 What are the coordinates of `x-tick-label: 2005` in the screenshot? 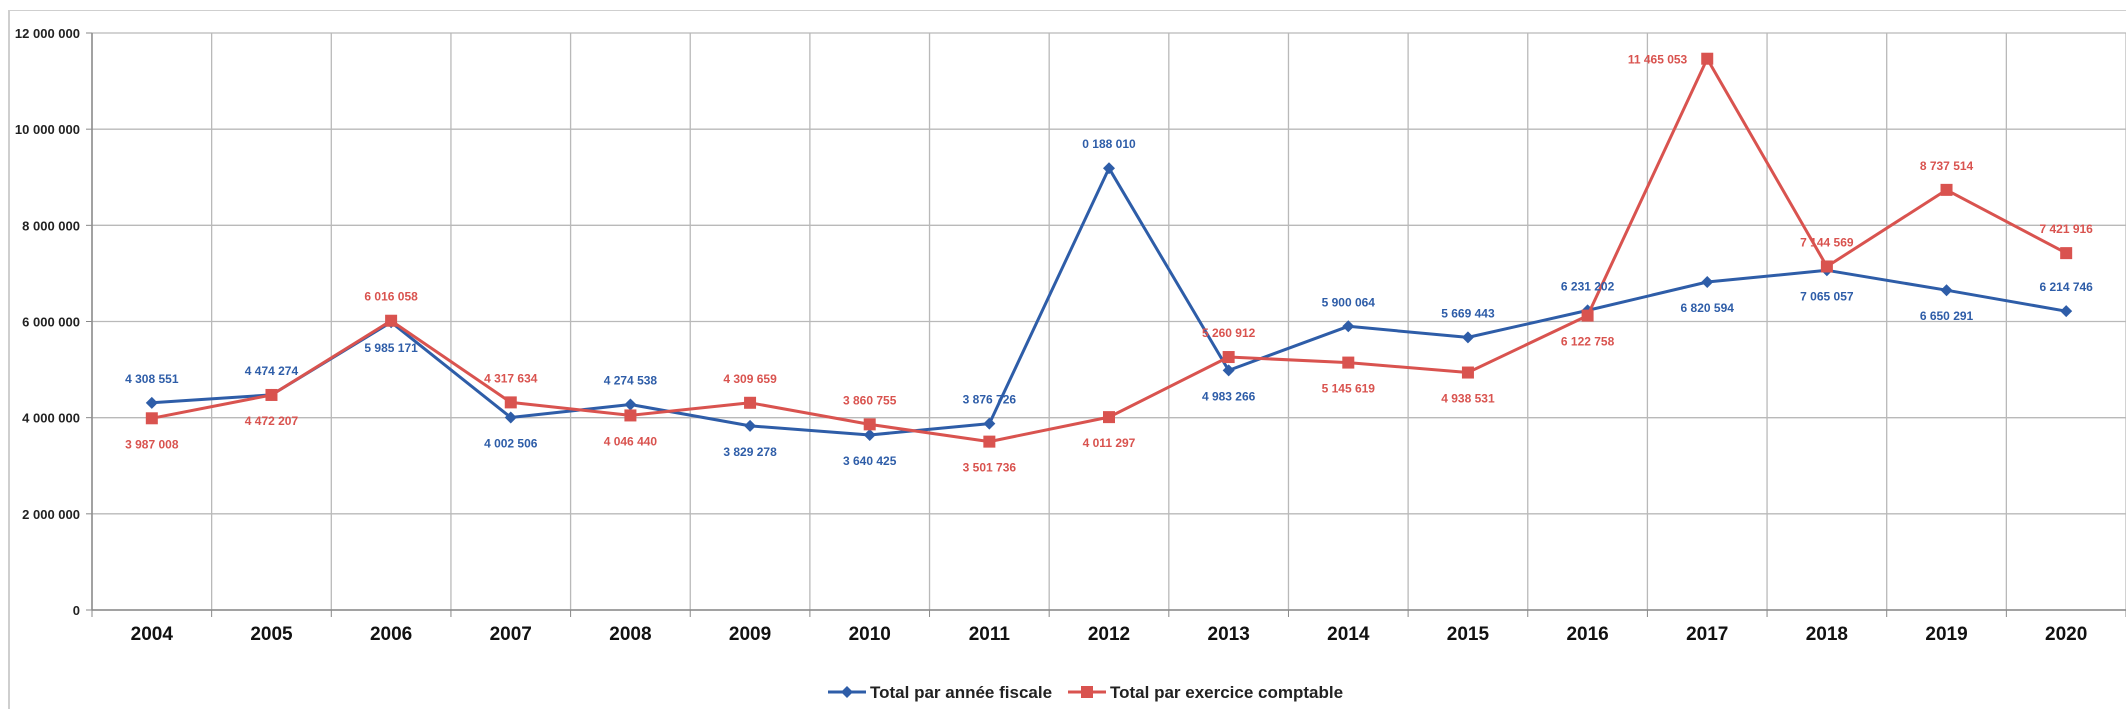 It's located at (271, 634).